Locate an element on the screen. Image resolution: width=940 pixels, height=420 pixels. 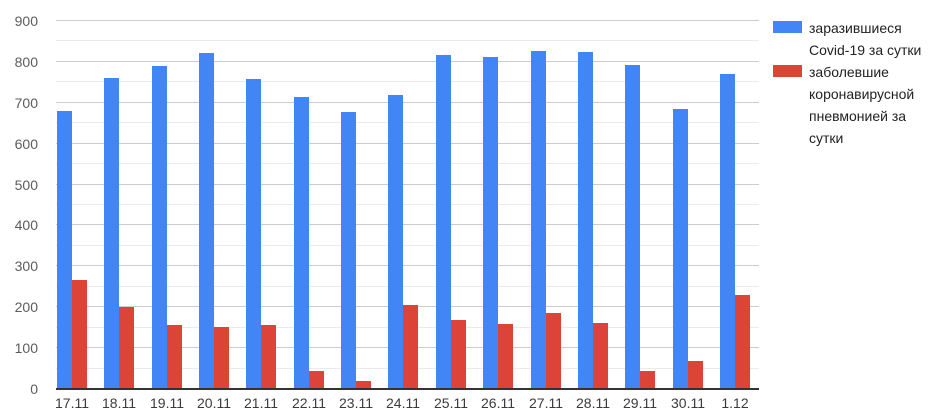
x-axis-label: 19.11 is located at coordinates (167, 403).